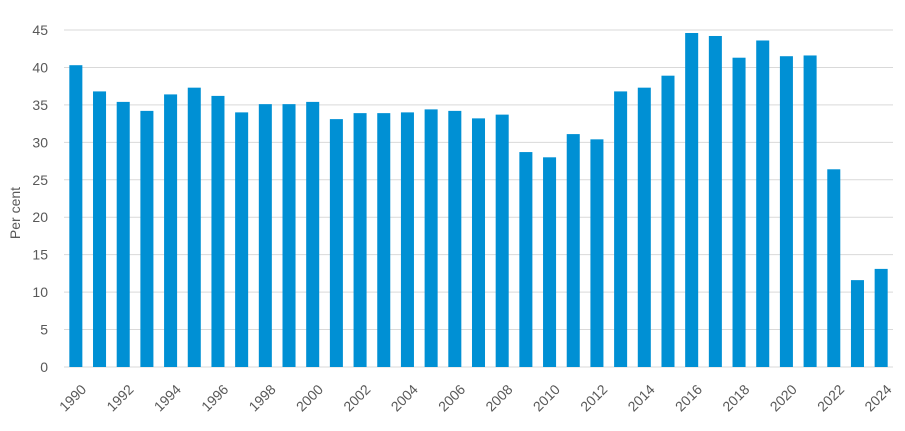 This screenshot has height=431, width=905. I want to click on y-tick-label: 35, so click(40, 105).